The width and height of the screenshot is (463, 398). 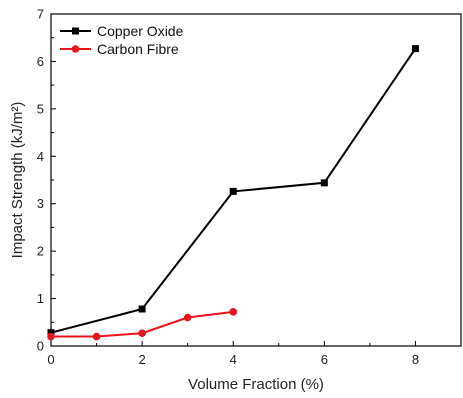 What do you see at coordinates (50, 359) in the screenshot?
I see `x-tick-label: 0` at bounding box center [50, 359].